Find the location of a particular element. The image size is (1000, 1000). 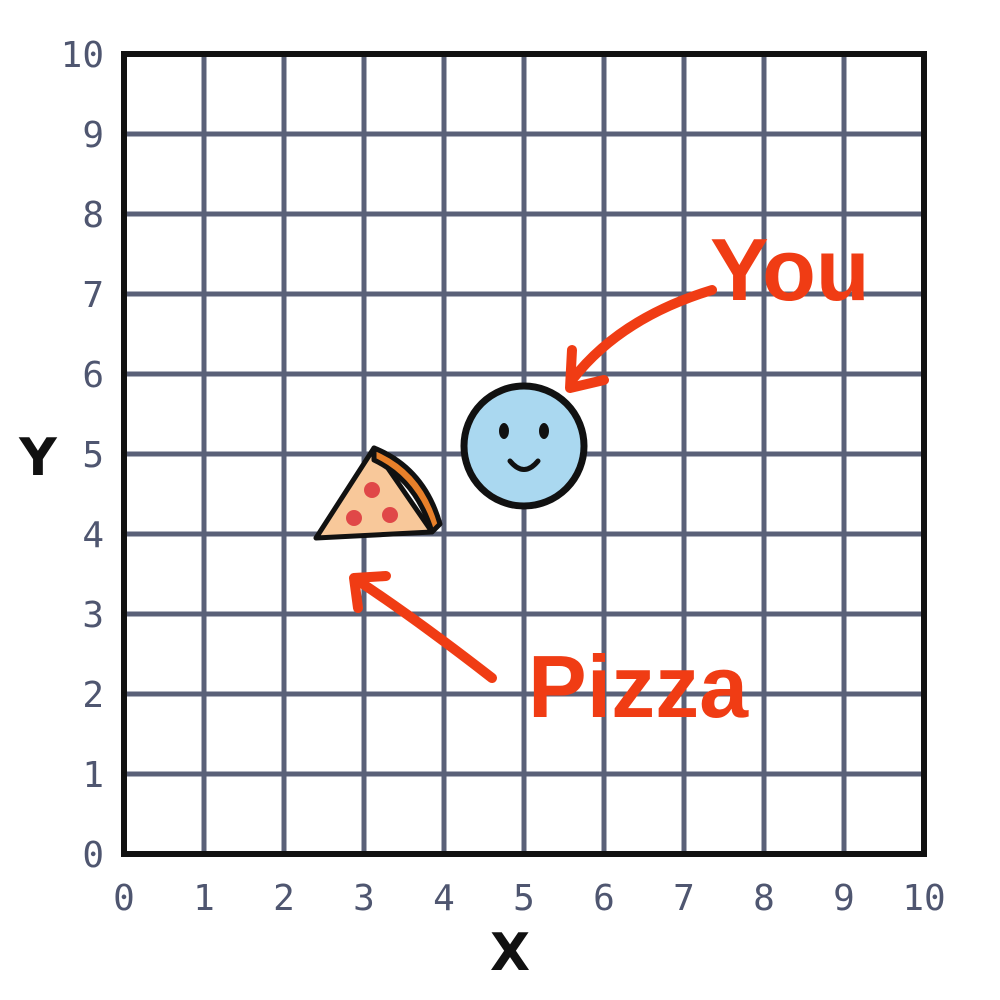

y-tick-labels: 0 1 2 3 4 5 6 7 8 9 10 is located at coordinates (82, 455).